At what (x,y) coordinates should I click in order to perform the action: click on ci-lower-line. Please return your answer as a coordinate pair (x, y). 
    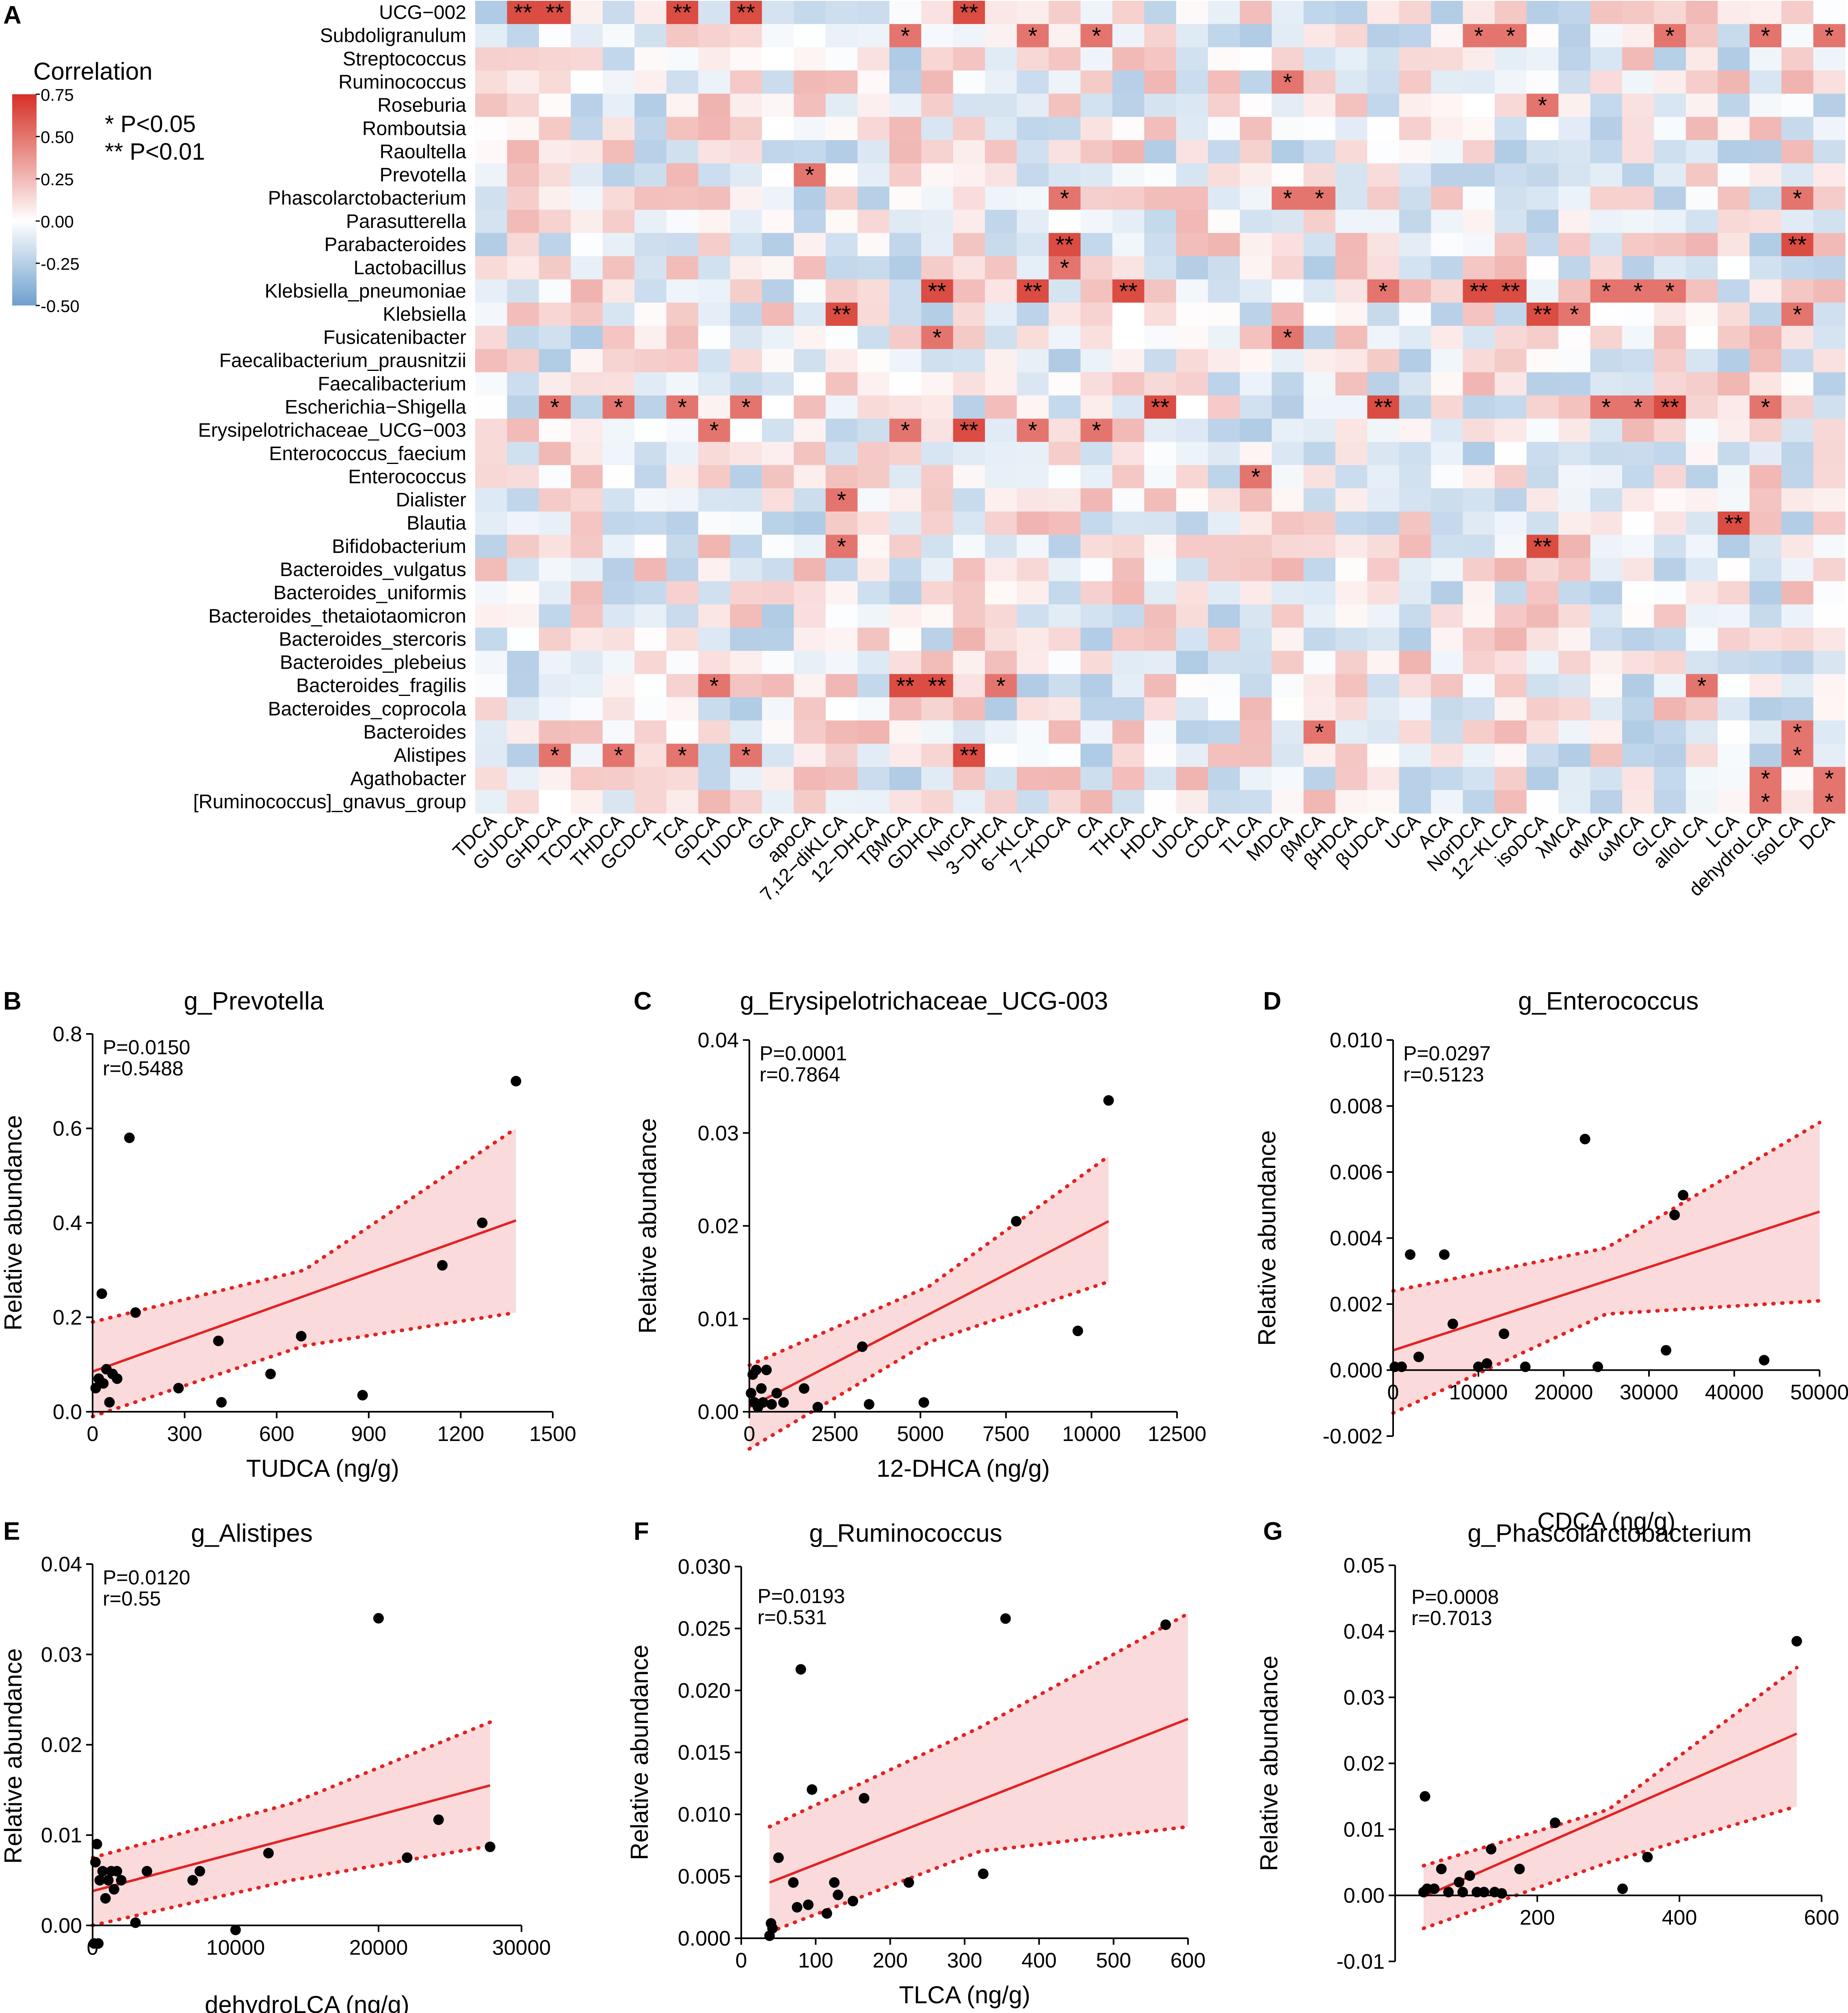
    Looking at the image, I should click on (304, 1365).